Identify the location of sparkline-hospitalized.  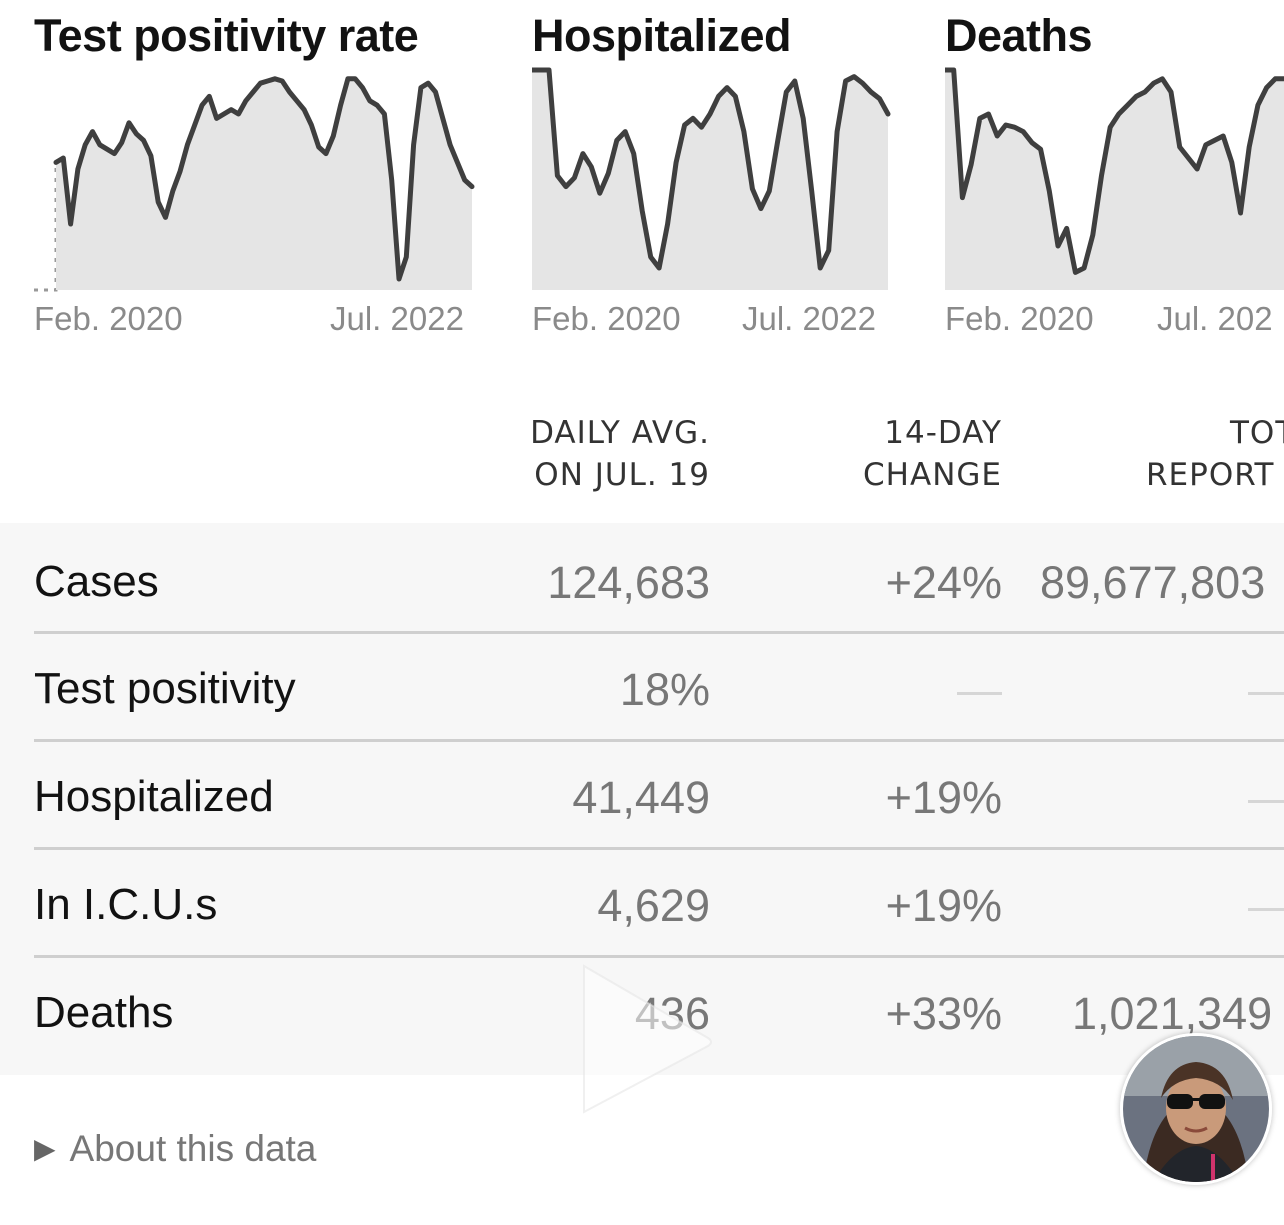
(711, 178).